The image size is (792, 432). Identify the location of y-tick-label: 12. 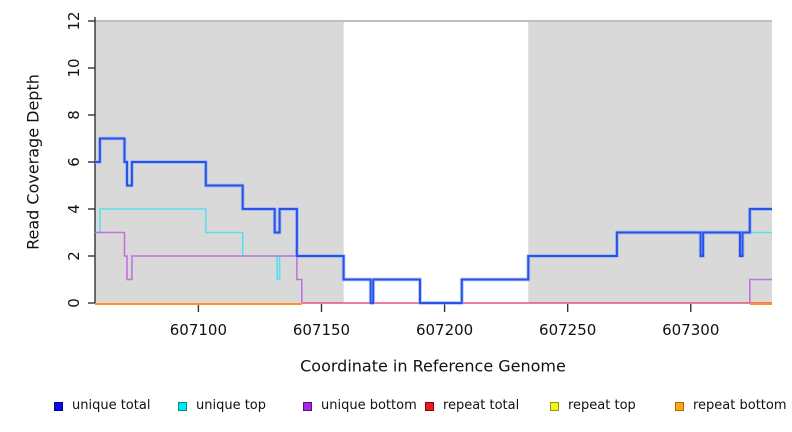
(74, 20).